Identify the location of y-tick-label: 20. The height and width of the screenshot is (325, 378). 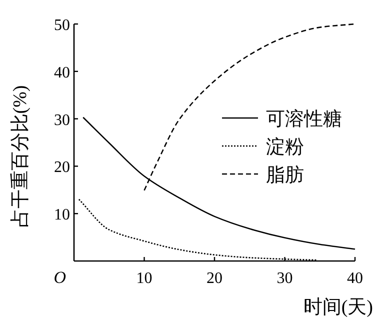
(62, 167).